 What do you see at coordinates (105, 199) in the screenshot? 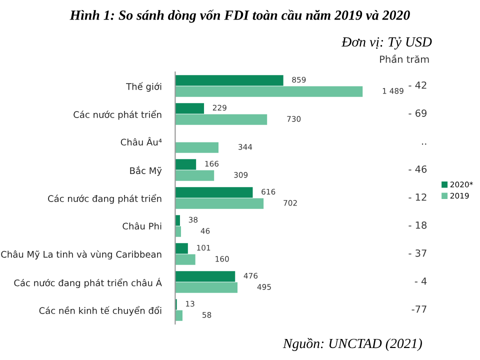
I see `y-tick-label: Các nước đang phát triển` at bounding box center [105, 199].